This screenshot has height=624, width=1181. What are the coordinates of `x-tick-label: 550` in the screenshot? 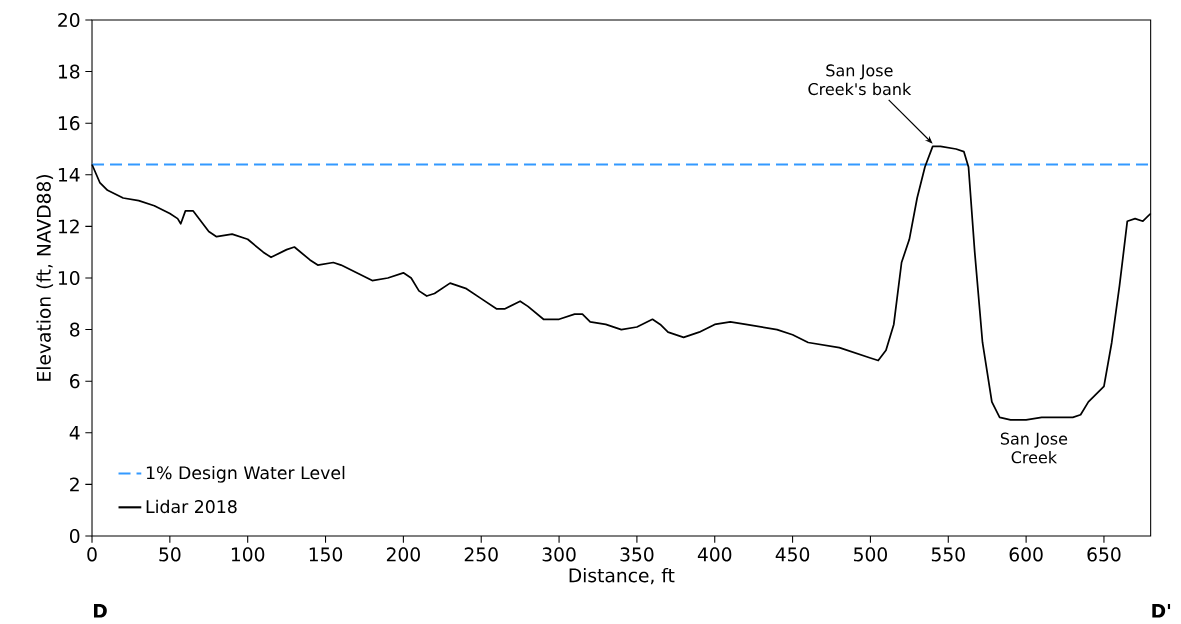 It's located at (948, 554).